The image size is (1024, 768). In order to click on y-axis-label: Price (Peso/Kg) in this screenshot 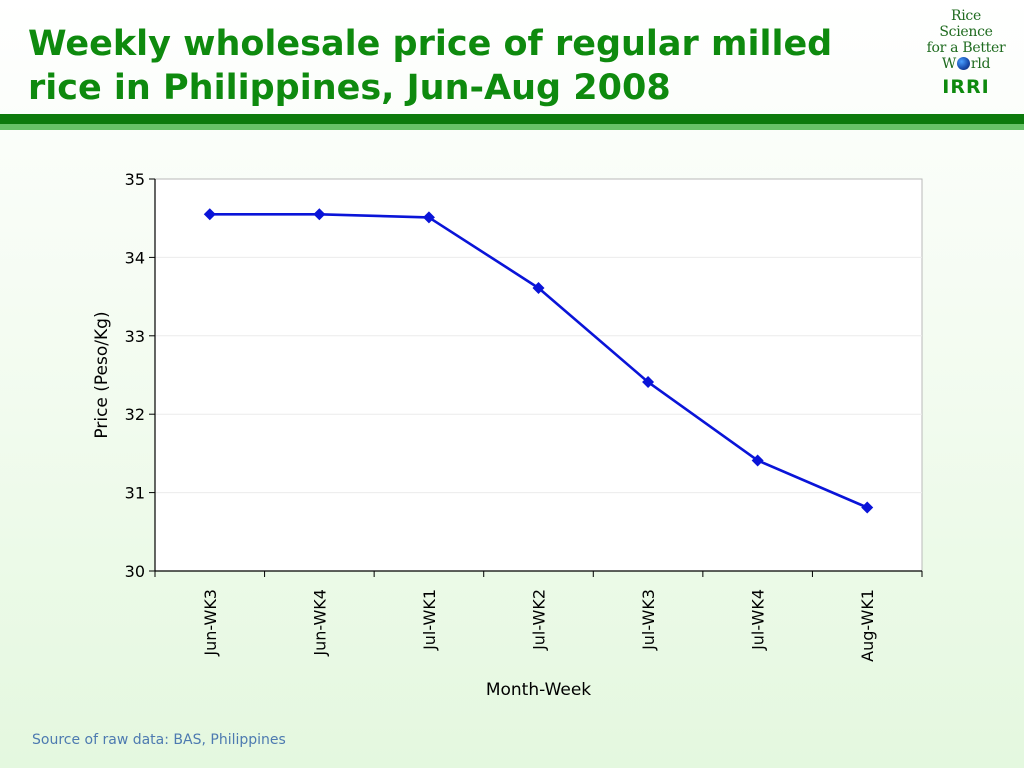, I will do `click(102, 374)`.